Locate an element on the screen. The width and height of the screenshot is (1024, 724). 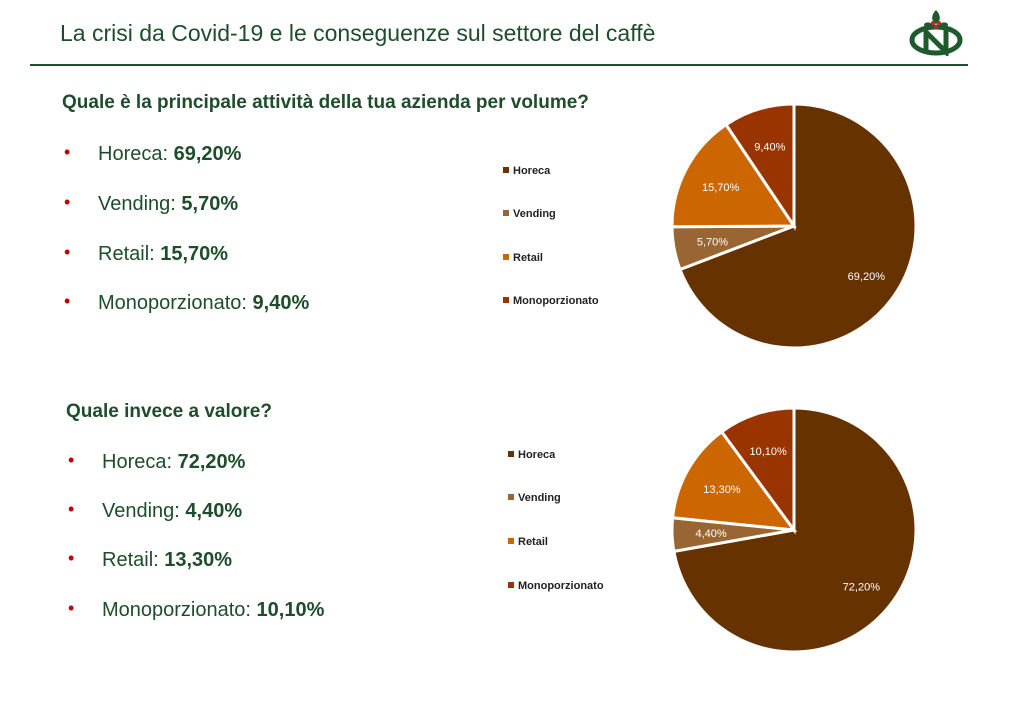
bullet-item: • Horeca: 72,20% is located at coordinates (157, 462).